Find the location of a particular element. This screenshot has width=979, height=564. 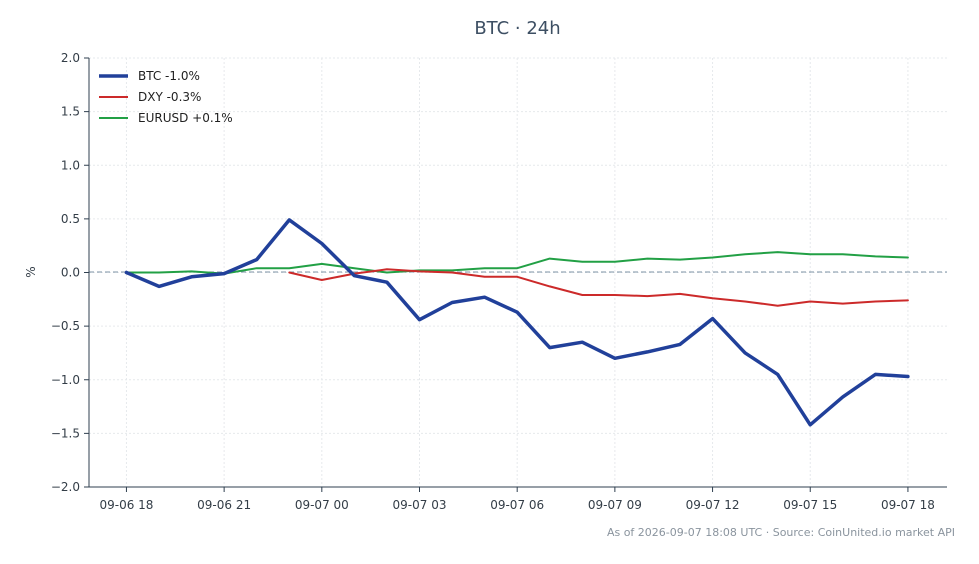

legend: BTC -1.0% DXY -0.3% EURUSD +0.1% is located at coordinates (166, 97).